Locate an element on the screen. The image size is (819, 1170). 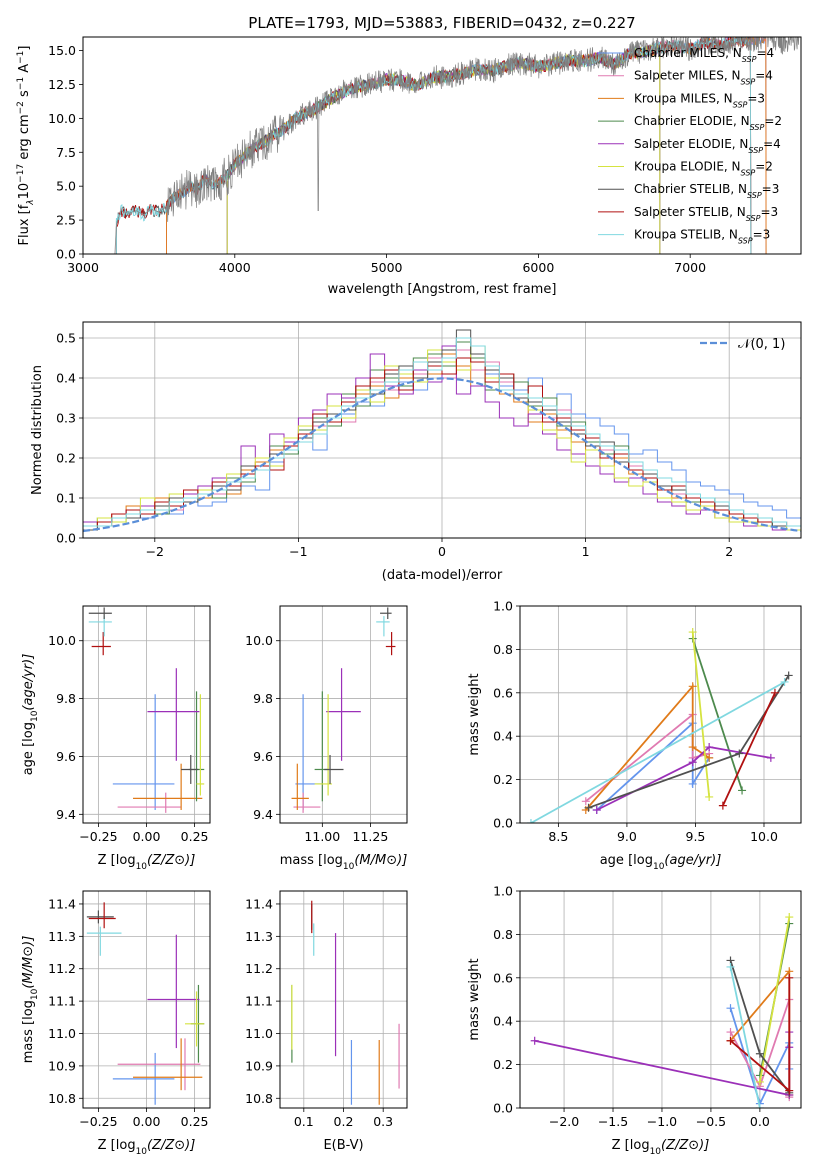
y-axis-label: age [log10(age/yr)] is located at coordinates (30, 715).